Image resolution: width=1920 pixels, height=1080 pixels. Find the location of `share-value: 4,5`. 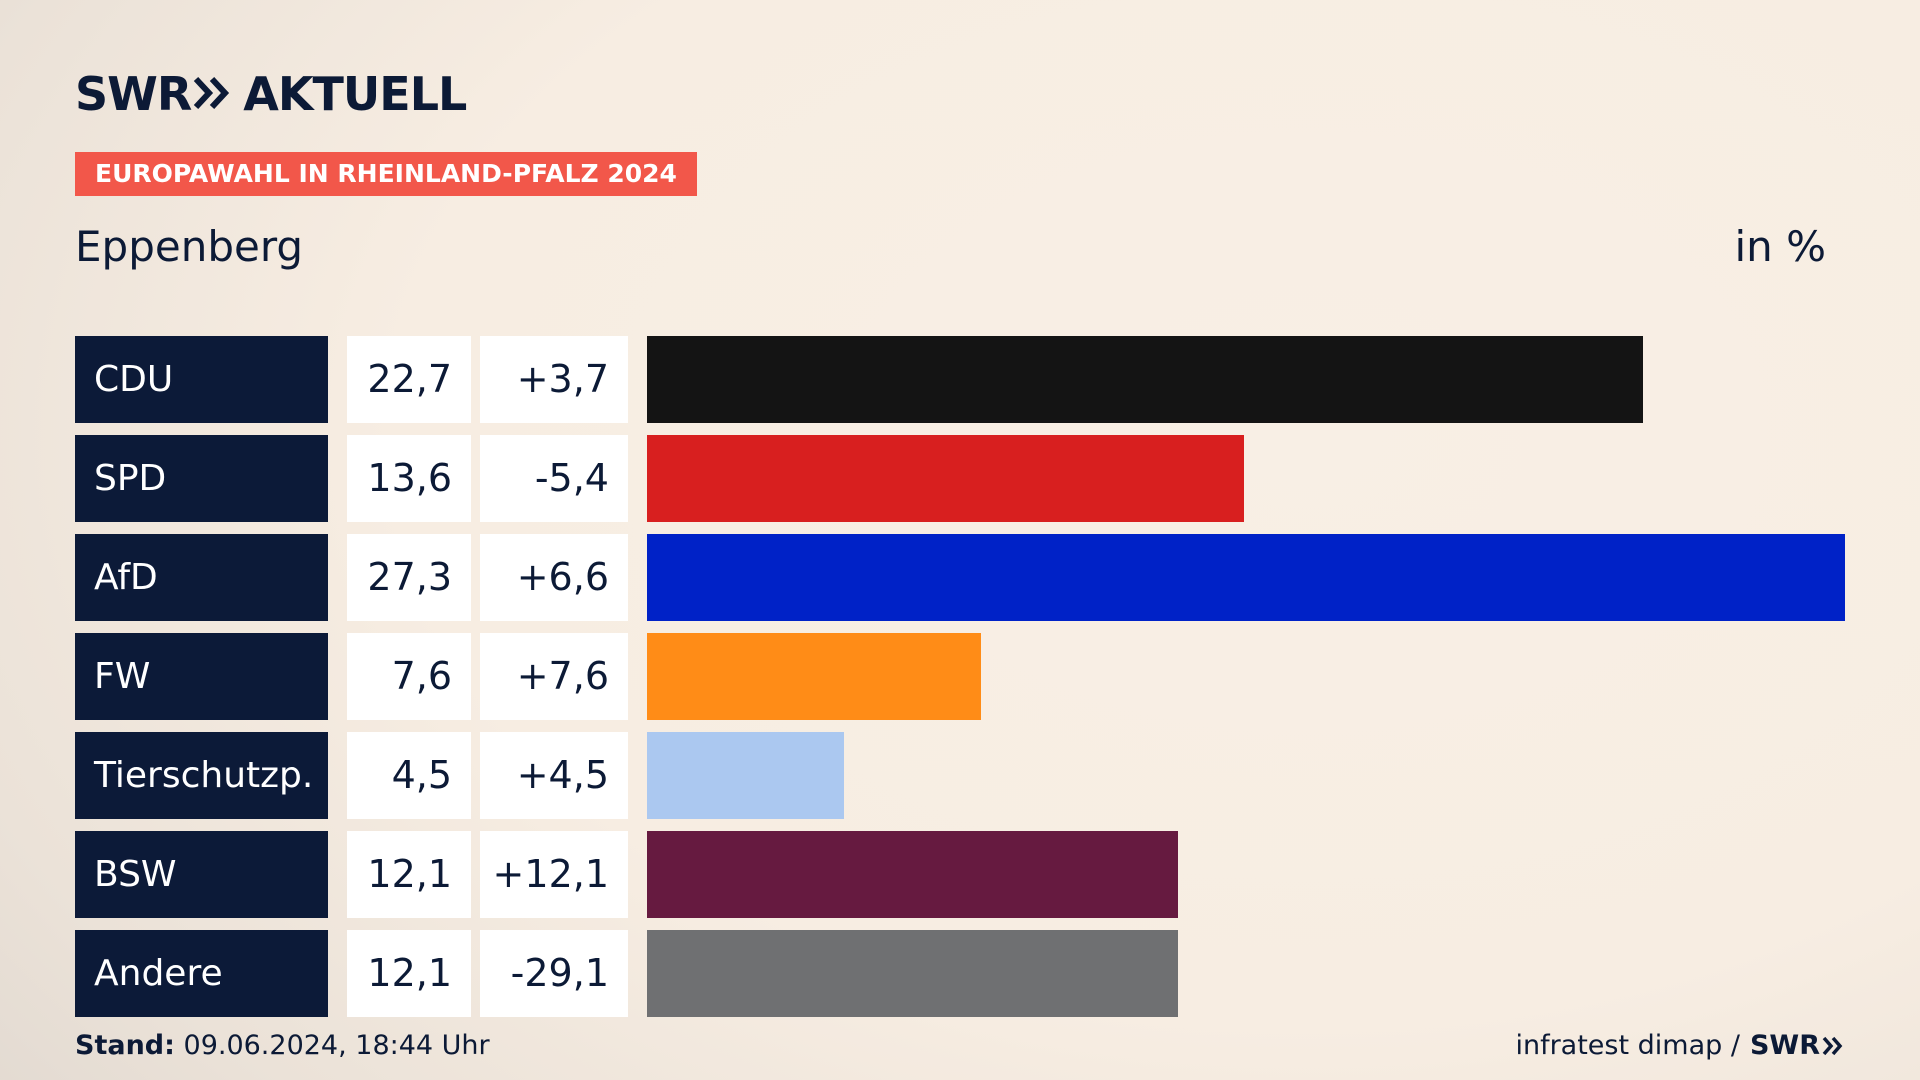

share-value: 4,5 is located at coordinates (409, 775).